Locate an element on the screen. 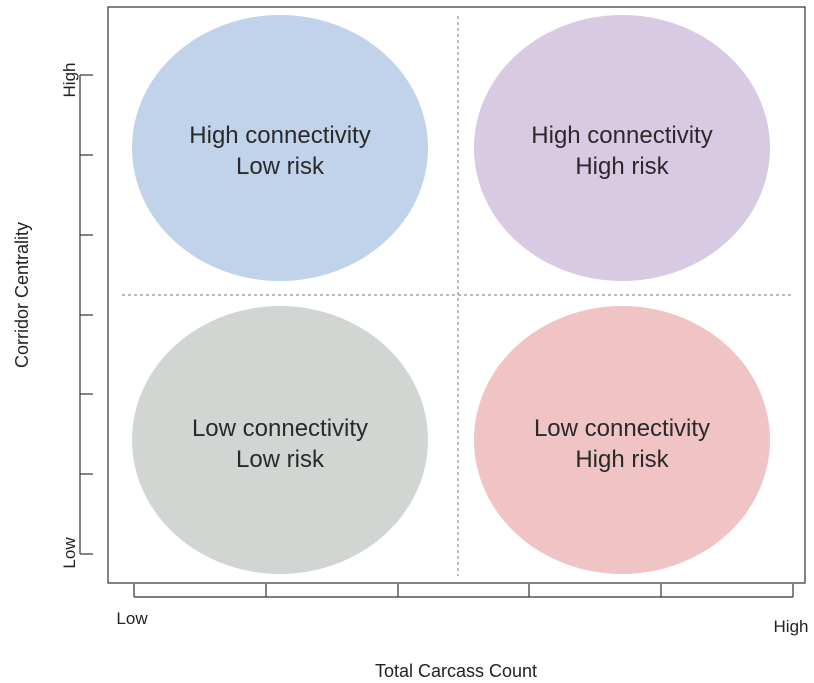  quadrant-top-right-ellipse is located at coordinates (622, 148).